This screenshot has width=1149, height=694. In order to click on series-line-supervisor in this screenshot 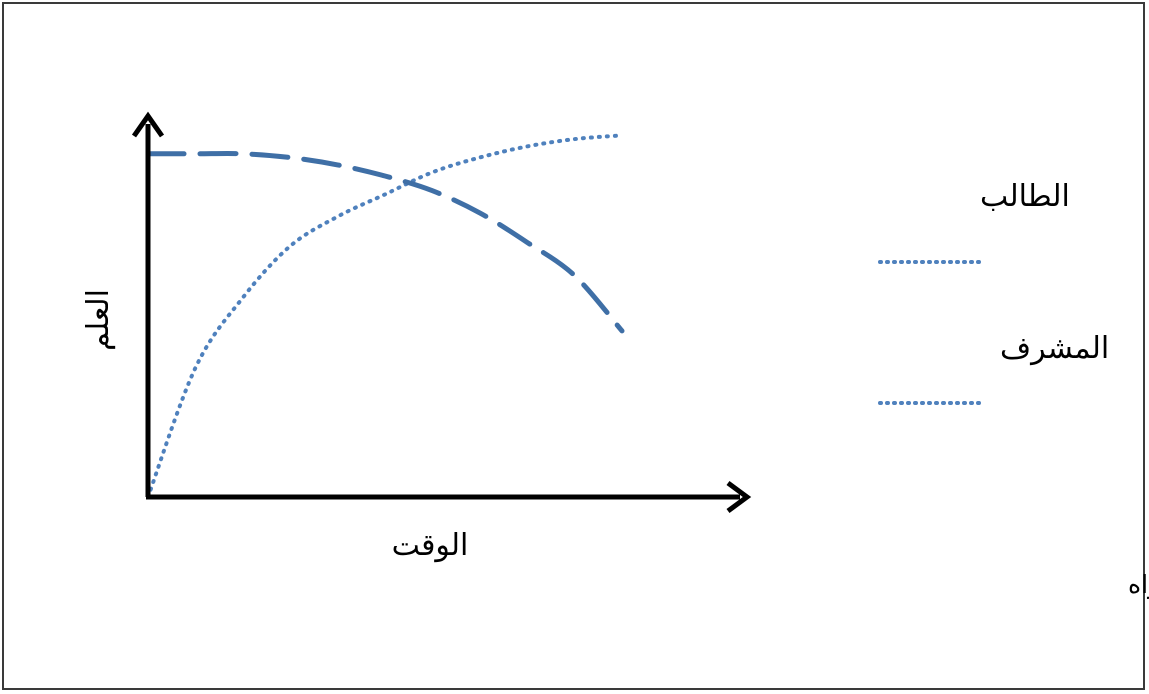, I will do `click(385, 242)`.